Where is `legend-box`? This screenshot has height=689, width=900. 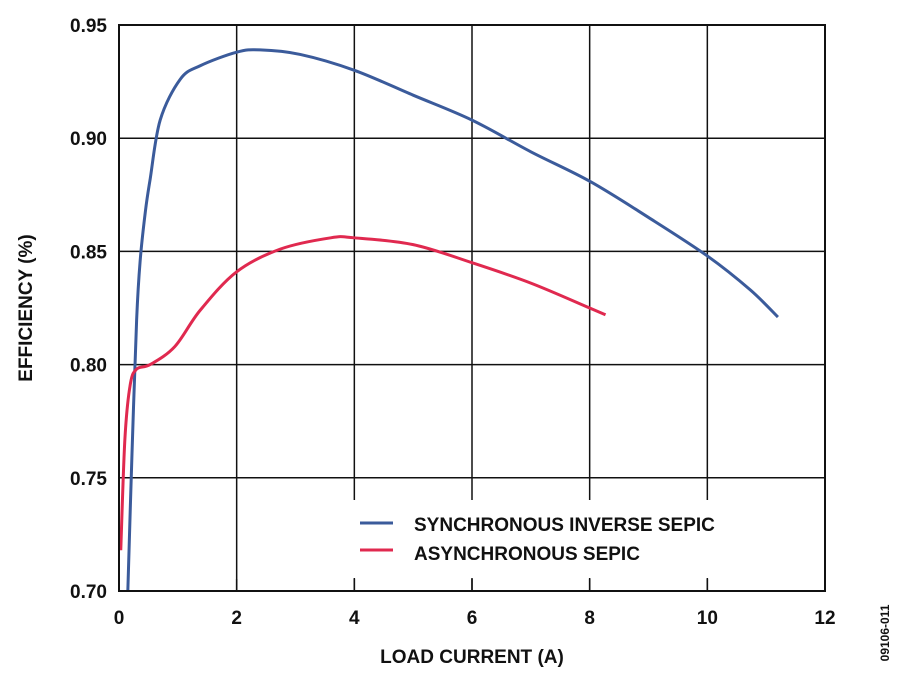
legend-box is located at coordinates (581, 539).